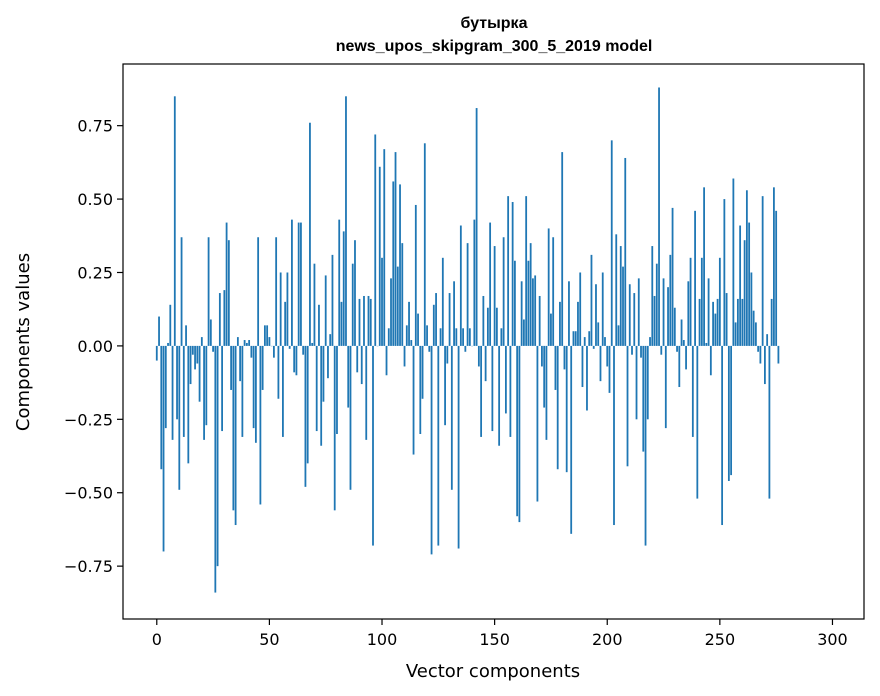 The width and height of the screenshot is (880, 696). Describe the element at coordinates (607, 639) in the screenshot. I see `x-tick-label: 200` at that location.